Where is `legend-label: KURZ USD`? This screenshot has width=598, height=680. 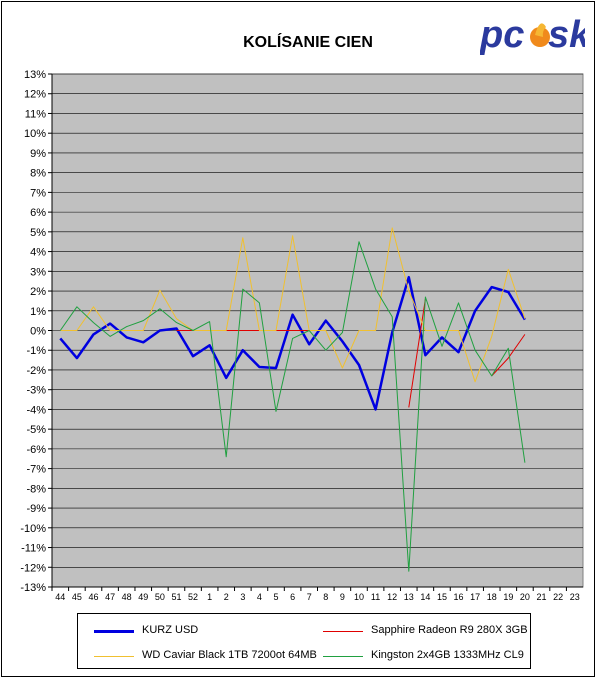
legend-label: KURZ USD is located at coordinates (170, 630).